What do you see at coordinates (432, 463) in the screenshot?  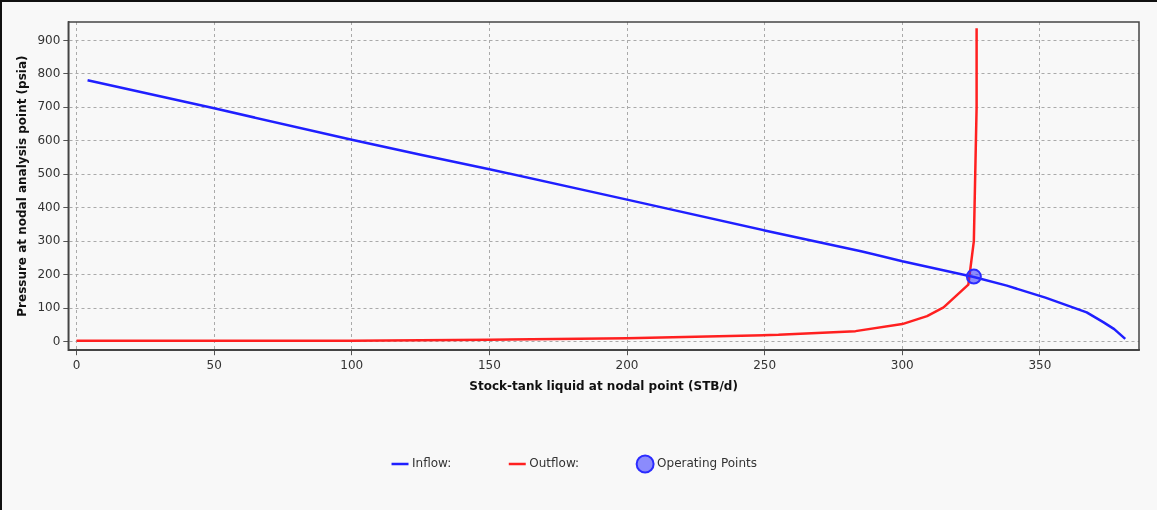 I see `legend-label: Inflow:` at bounding box center [432, 463].